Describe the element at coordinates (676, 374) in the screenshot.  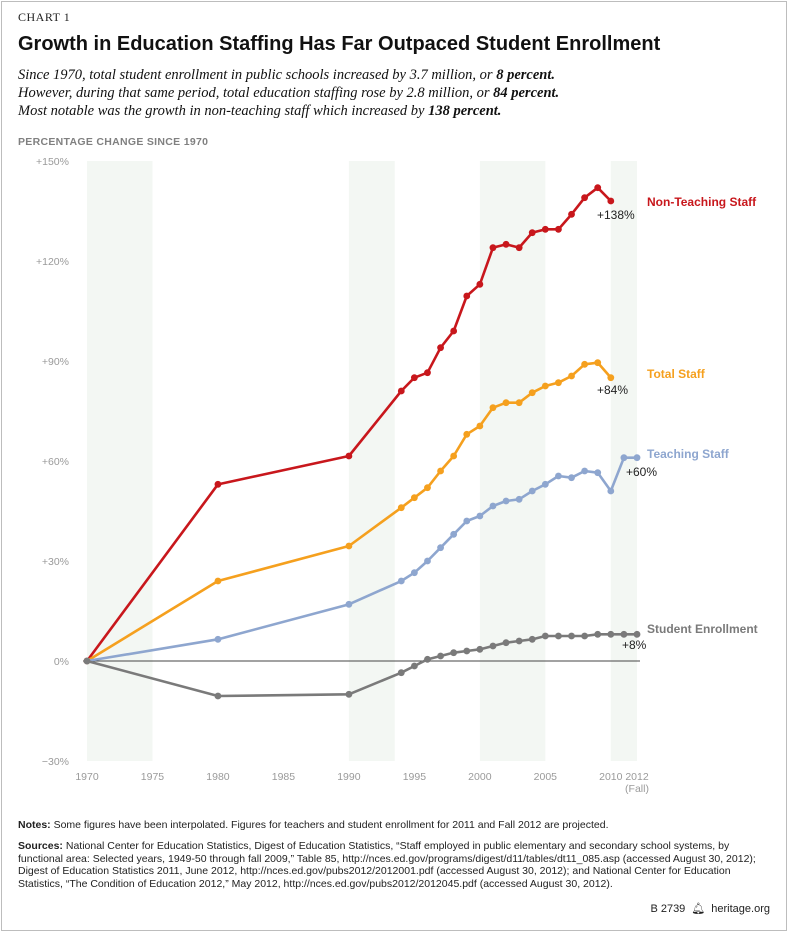
I see `series-name-label: Total Staff` at that location.